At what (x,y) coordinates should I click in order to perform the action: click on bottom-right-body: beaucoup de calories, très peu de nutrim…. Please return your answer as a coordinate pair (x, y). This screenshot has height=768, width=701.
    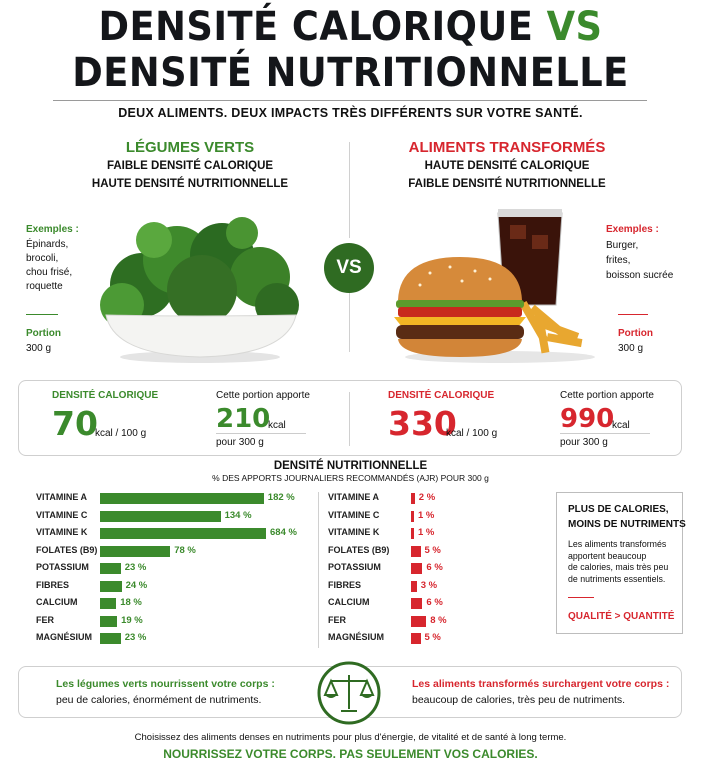
    Looking at the image, I should click on (519, 700).